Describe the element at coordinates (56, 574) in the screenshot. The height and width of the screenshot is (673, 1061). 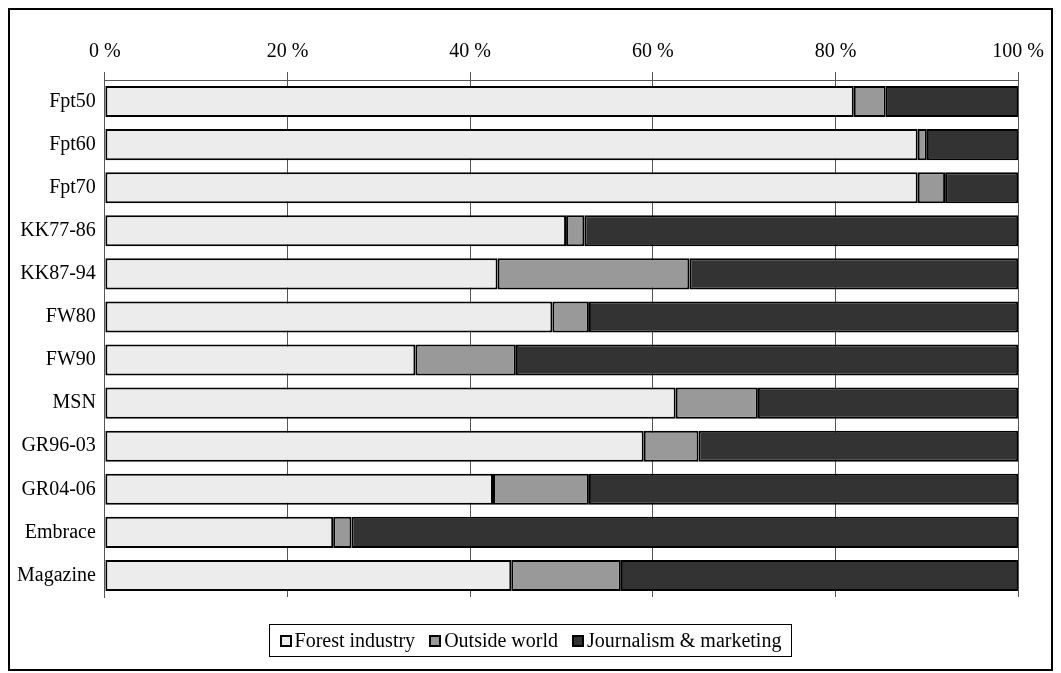
I see `y-tick-label: Magazine` at that location.